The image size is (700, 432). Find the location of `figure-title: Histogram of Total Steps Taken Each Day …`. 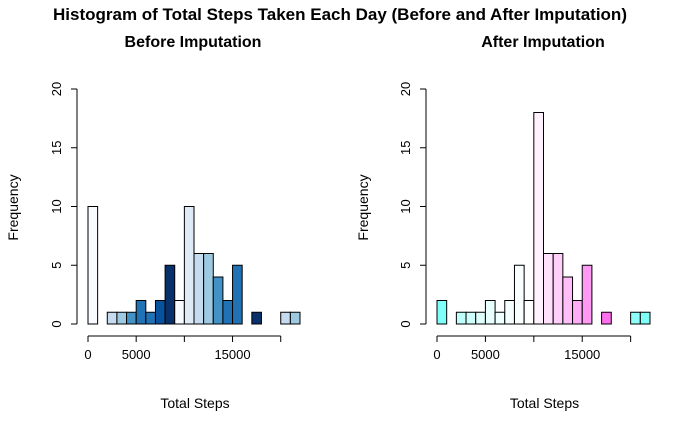

figure-title: Histogram of Total Steps Taken Each Day … is located at coordinates (340, 14).